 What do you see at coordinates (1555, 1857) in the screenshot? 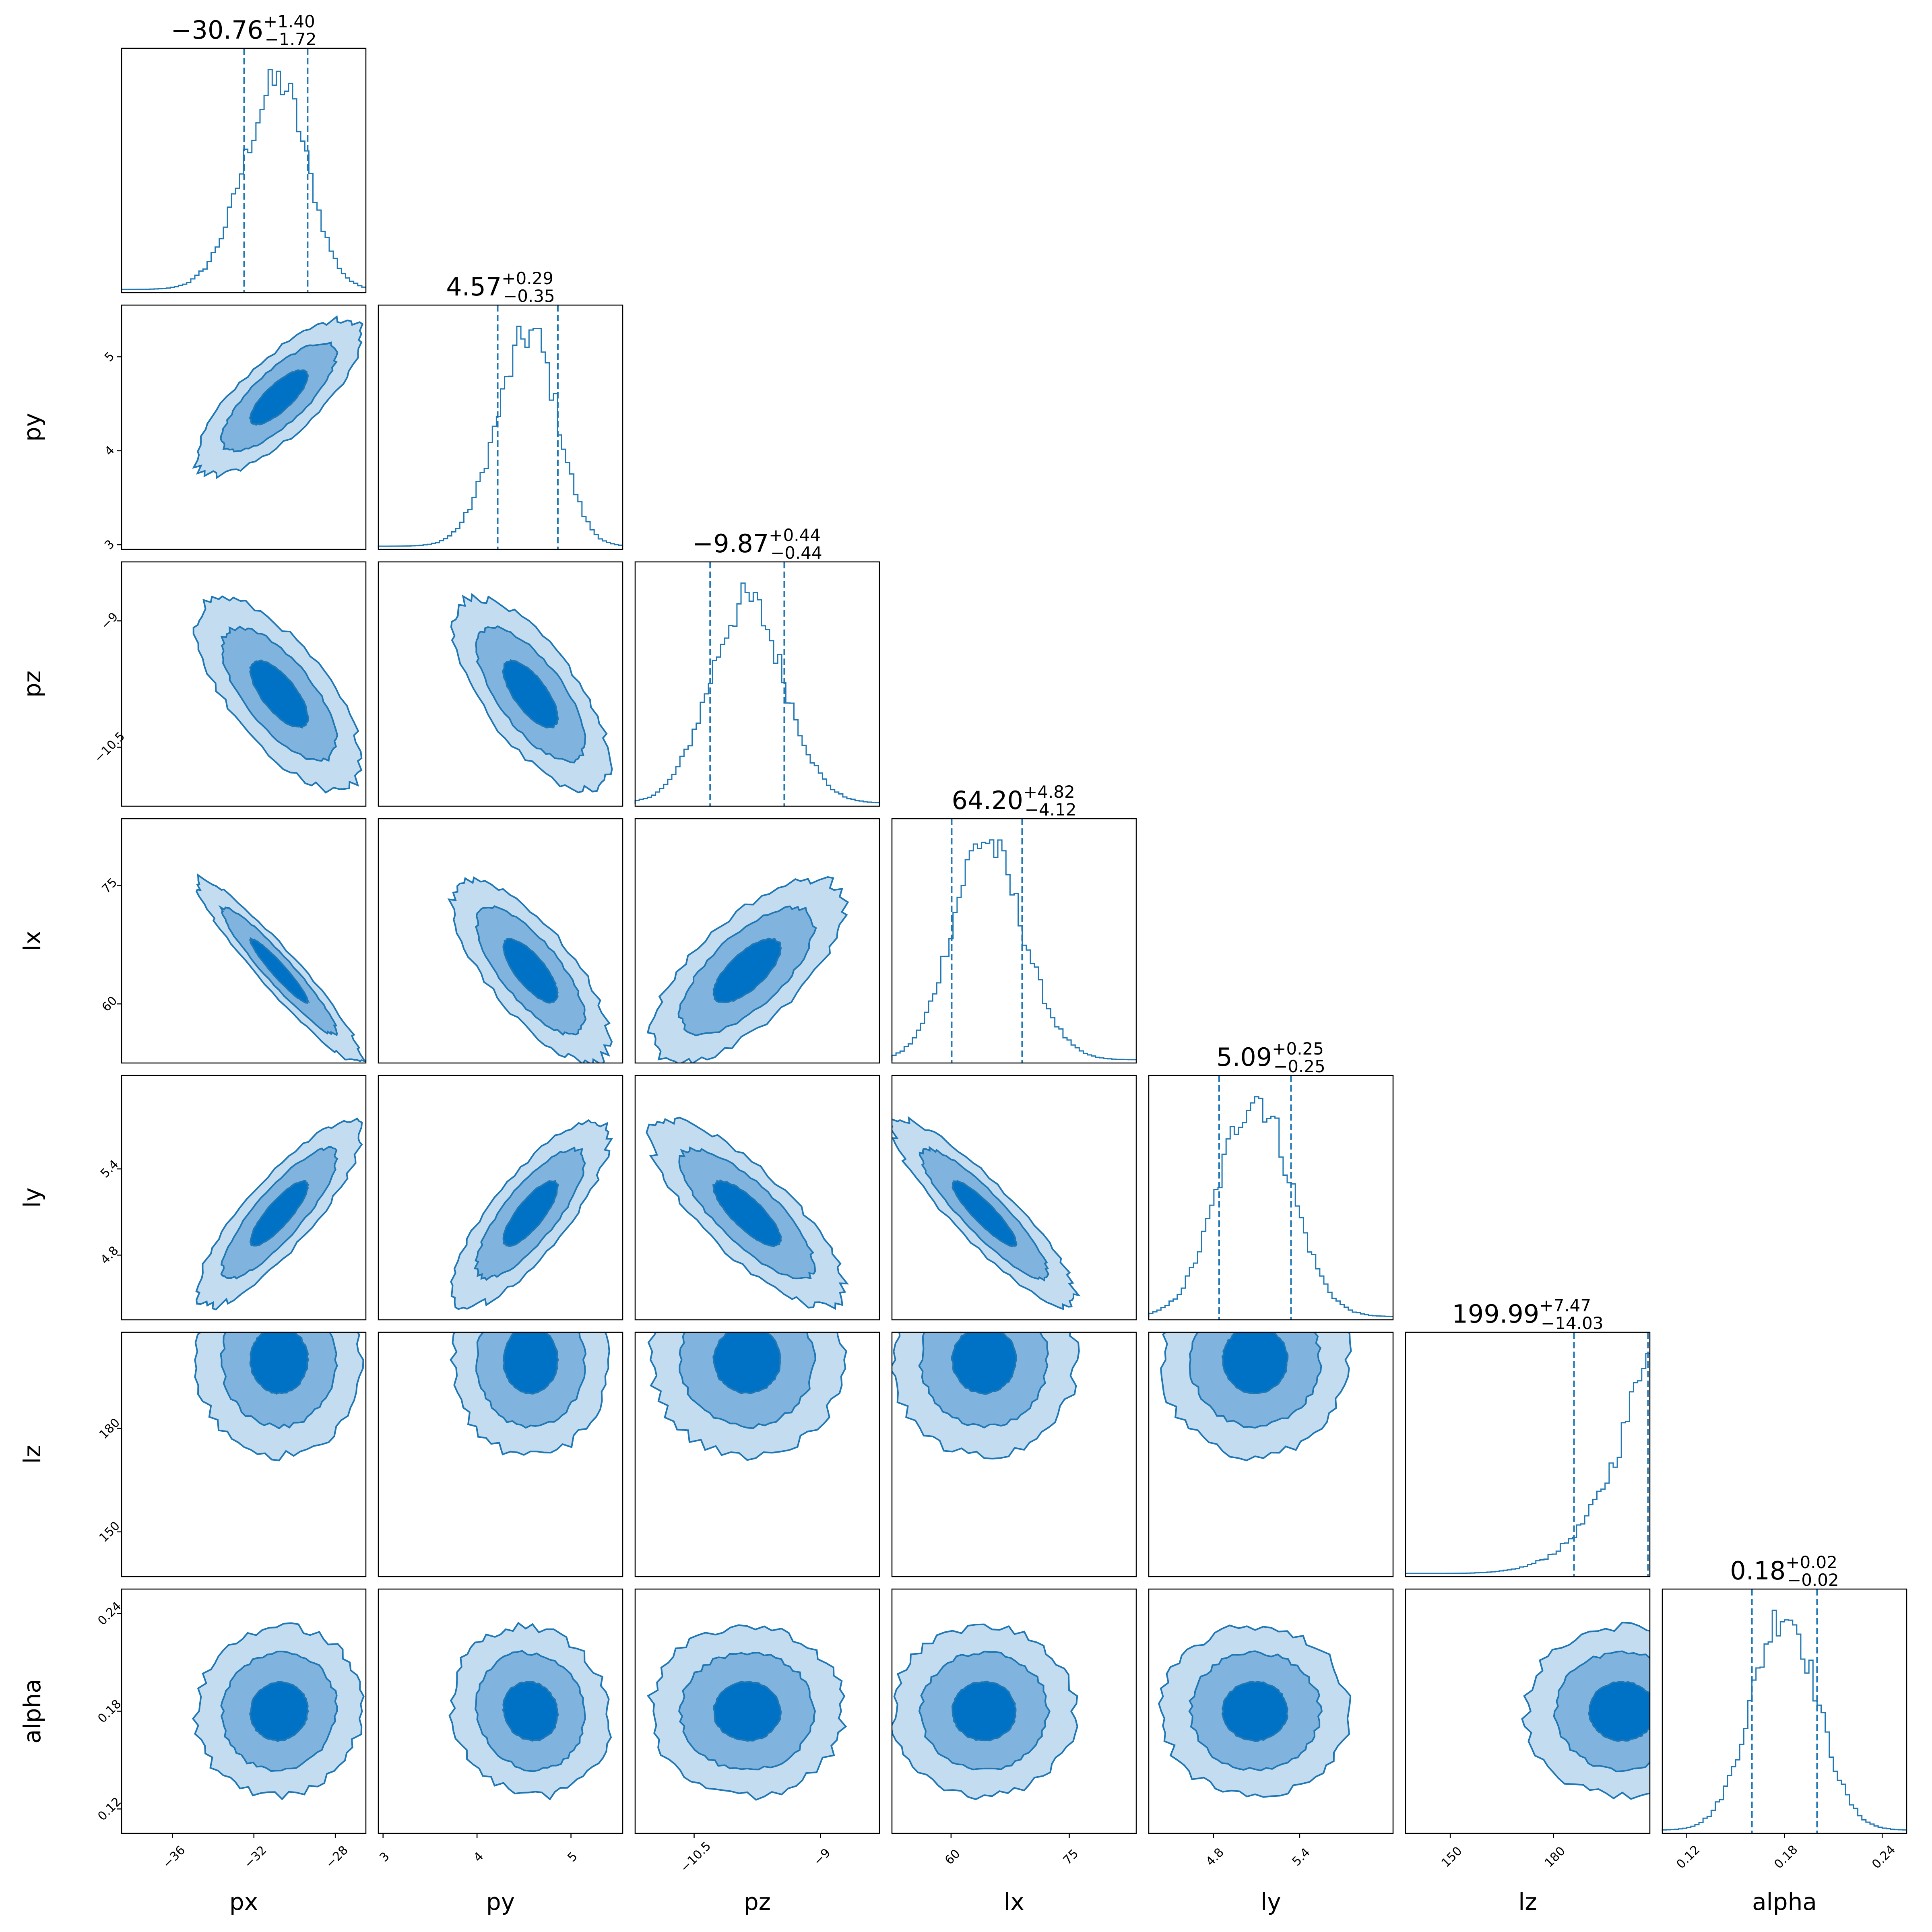
I see `xtick-label-lz: 180` at bounding box center [1555, 1857].